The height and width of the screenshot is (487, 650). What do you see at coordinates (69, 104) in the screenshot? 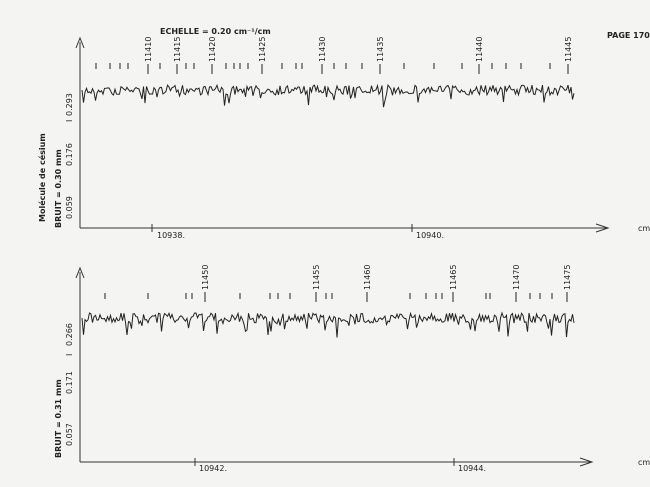
I see `intensity-level: 0.293` at bounding box center [69, 104].